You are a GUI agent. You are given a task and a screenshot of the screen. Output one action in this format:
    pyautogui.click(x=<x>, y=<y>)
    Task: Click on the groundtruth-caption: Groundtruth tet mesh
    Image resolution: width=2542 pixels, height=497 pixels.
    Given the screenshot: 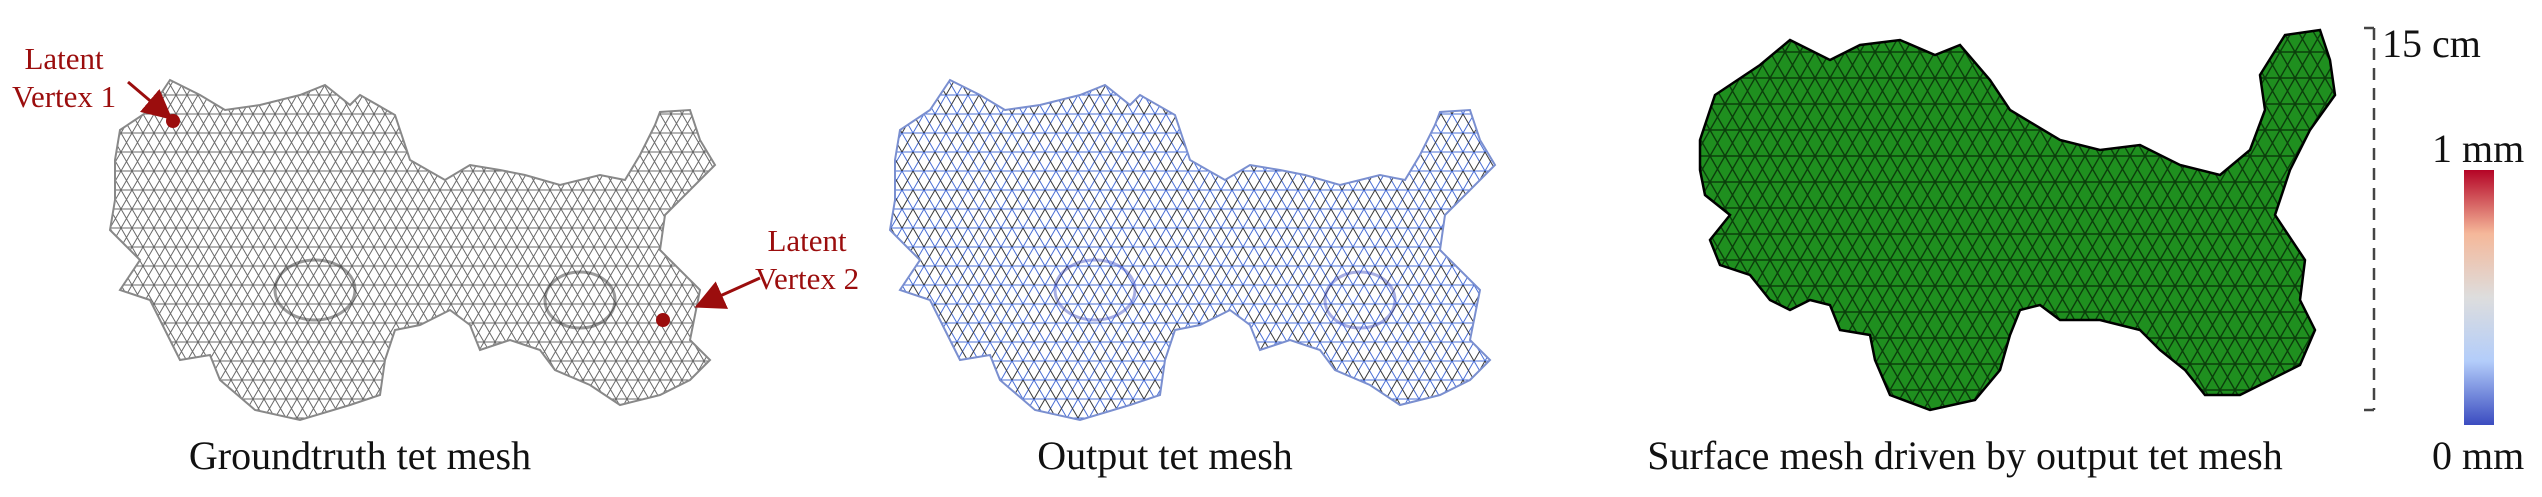 What is the action you would take?
    pyautogui.click(x=360, y=455)
    